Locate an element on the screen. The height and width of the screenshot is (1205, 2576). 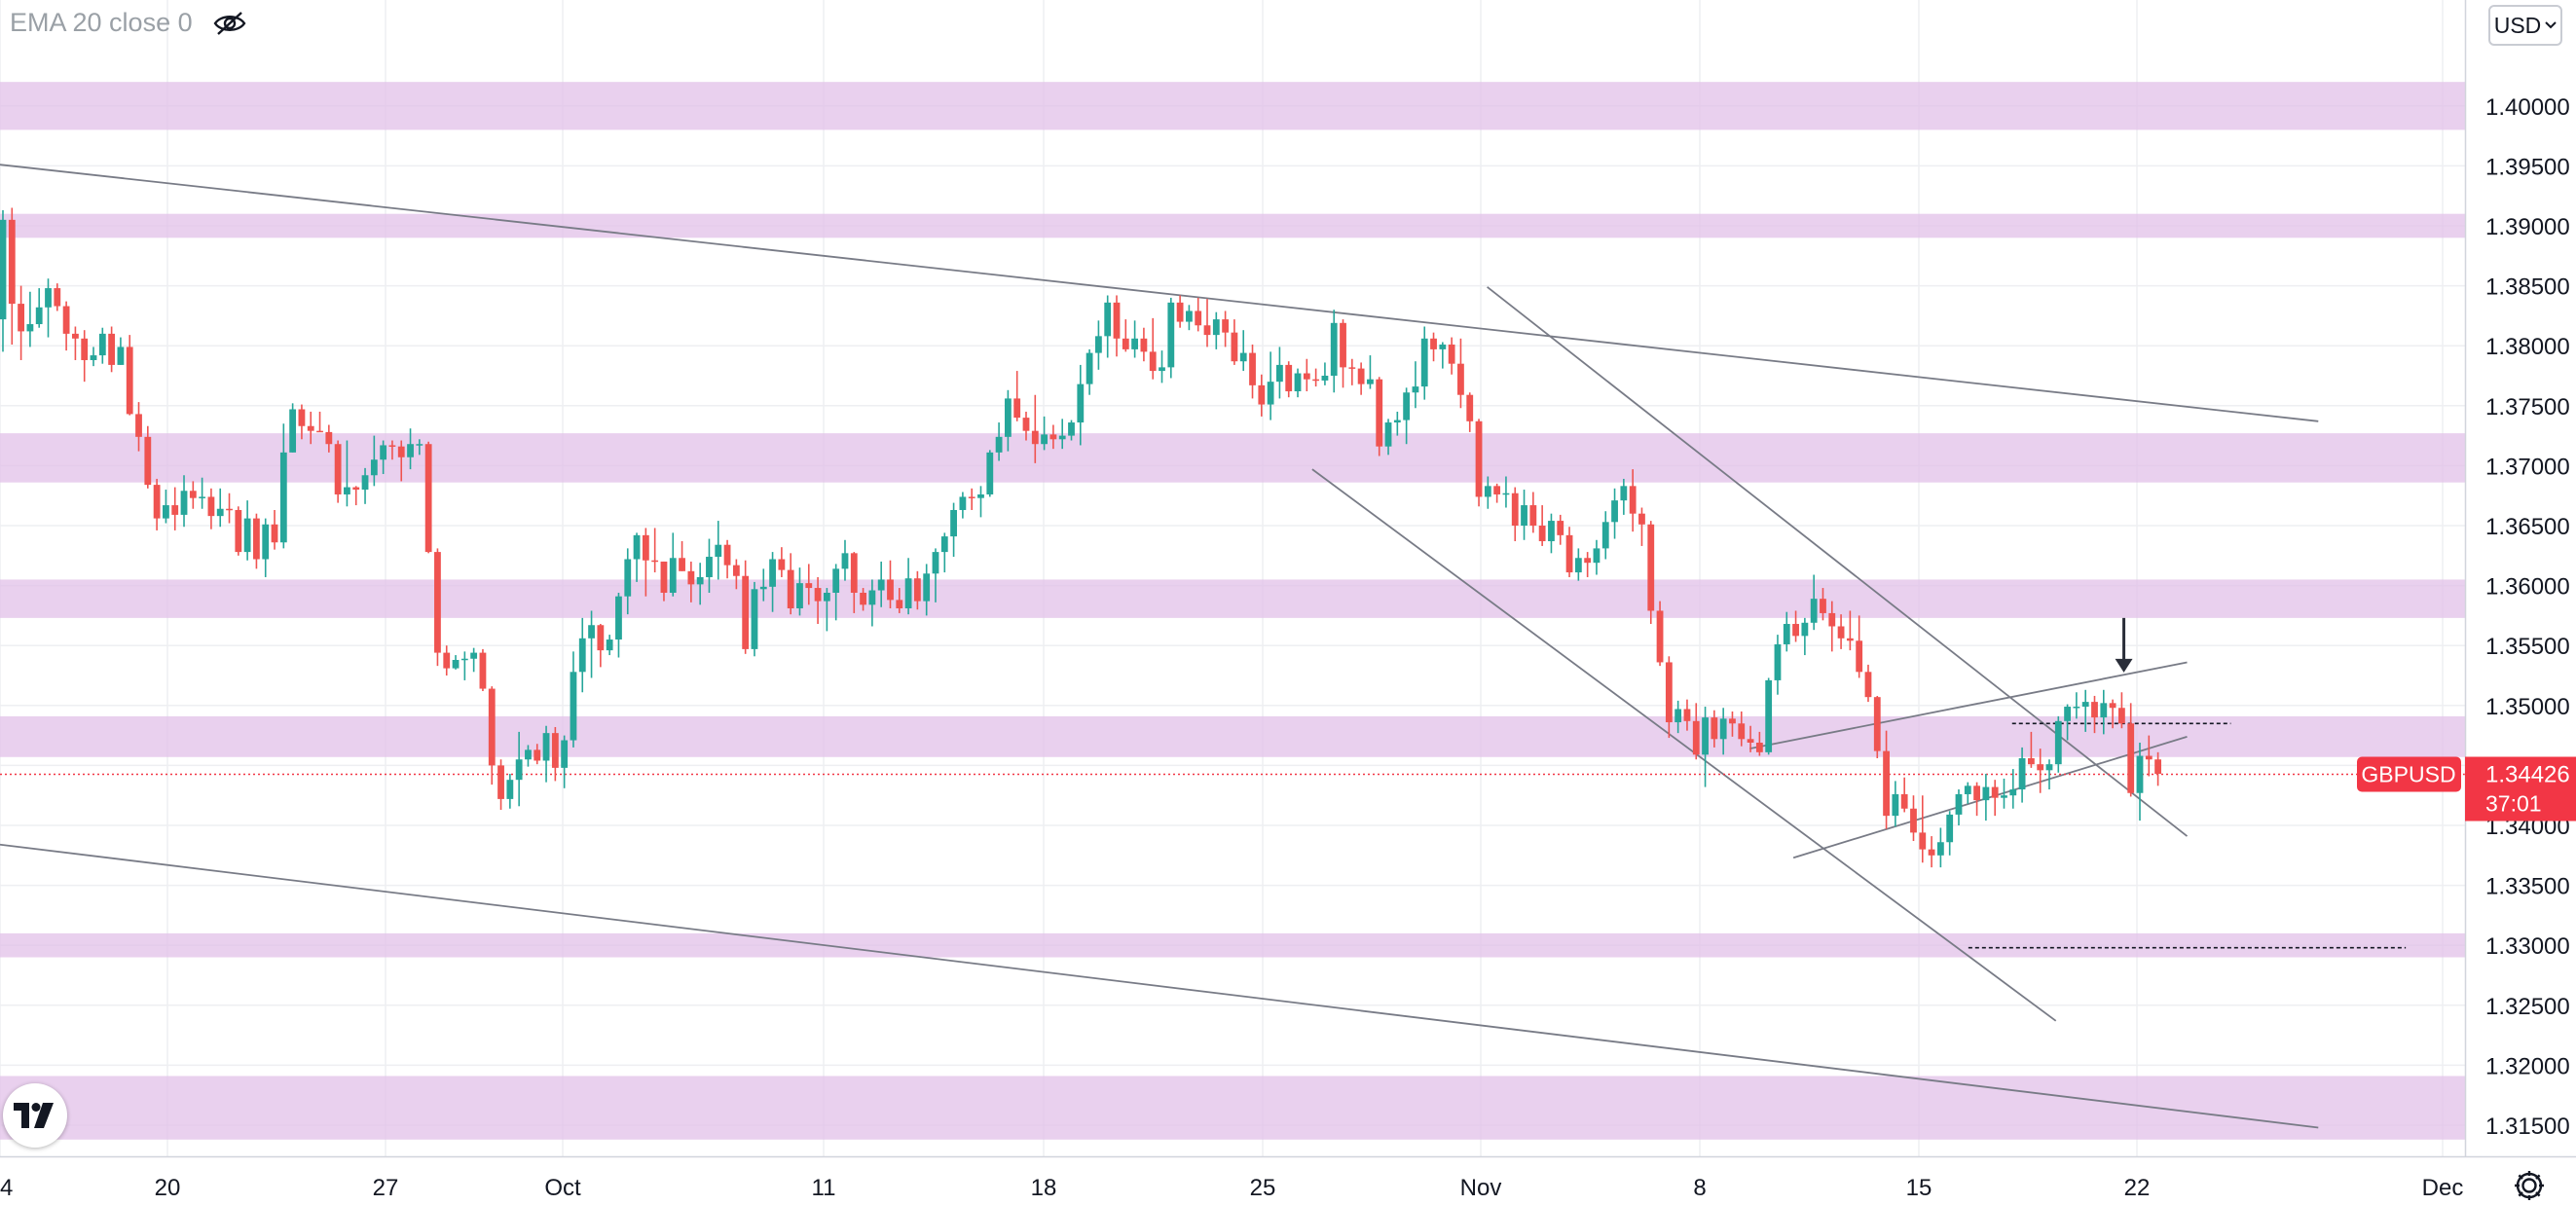
y-tick-label: 1.32000 is located at coordinates (2527, 1066).